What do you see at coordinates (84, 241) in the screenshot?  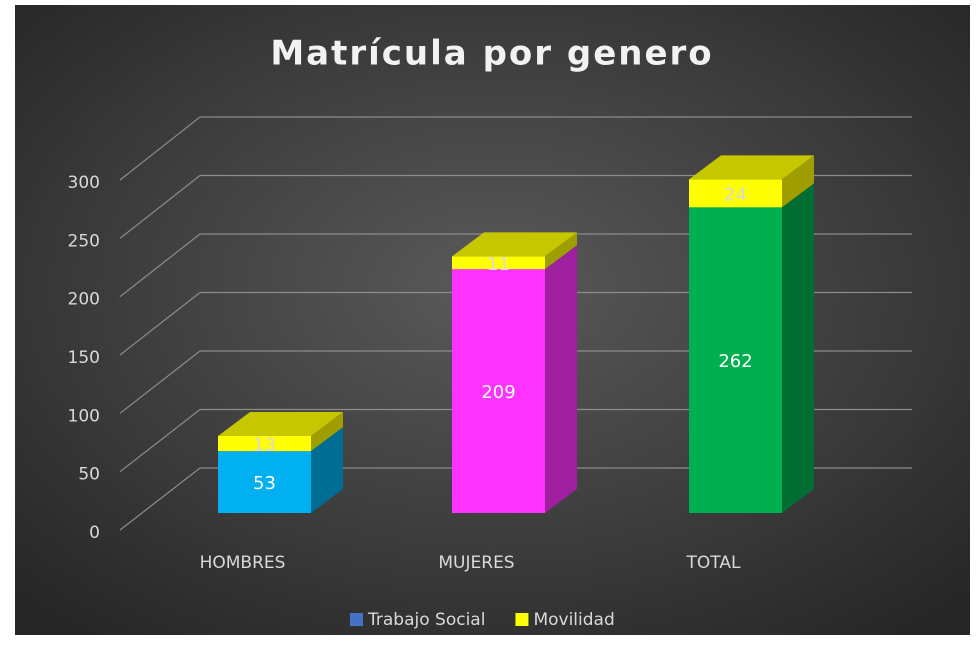 I see `y-tick-label: 250` at bounding box center [84, 241].